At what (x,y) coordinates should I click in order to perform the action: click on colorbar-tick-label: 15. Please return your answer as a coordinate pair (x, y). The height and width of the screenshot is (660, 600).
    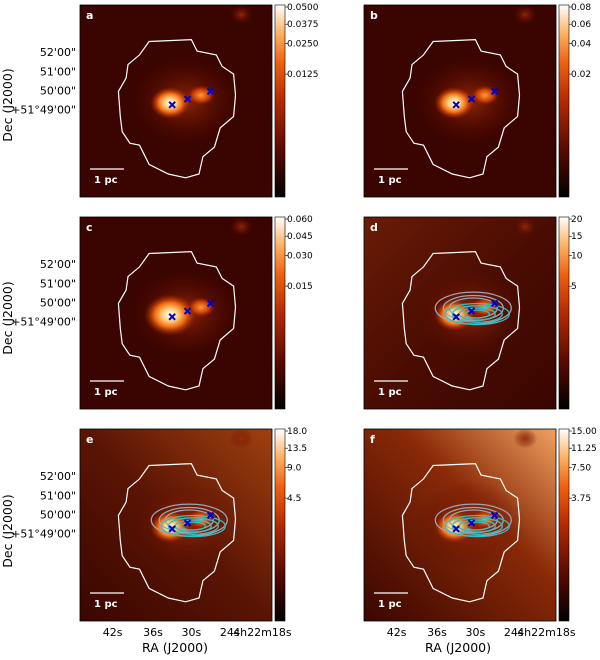
    Looking at the image, I should click on (576, 237).